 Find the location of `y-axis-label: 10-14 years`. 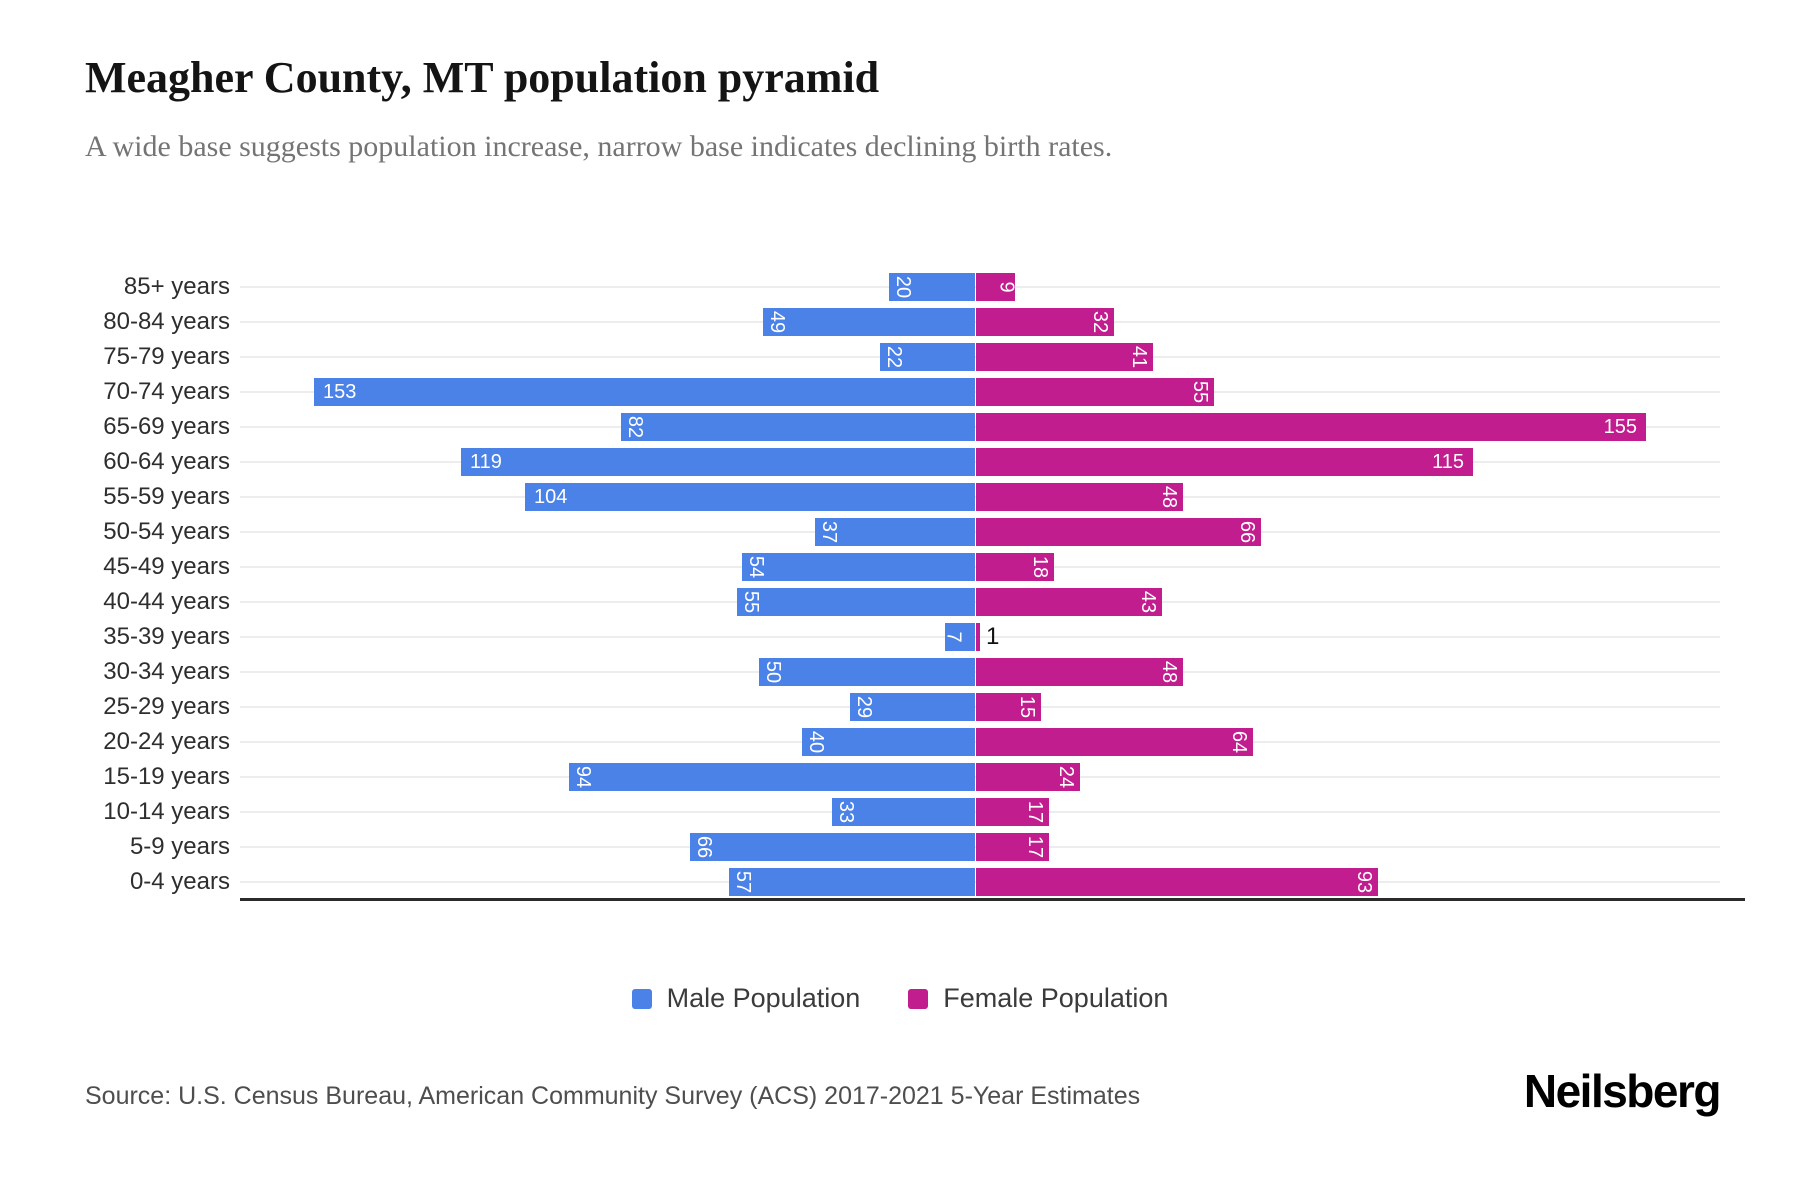

y-axis-label: 10-14 years is located at coordinates (166, 811).